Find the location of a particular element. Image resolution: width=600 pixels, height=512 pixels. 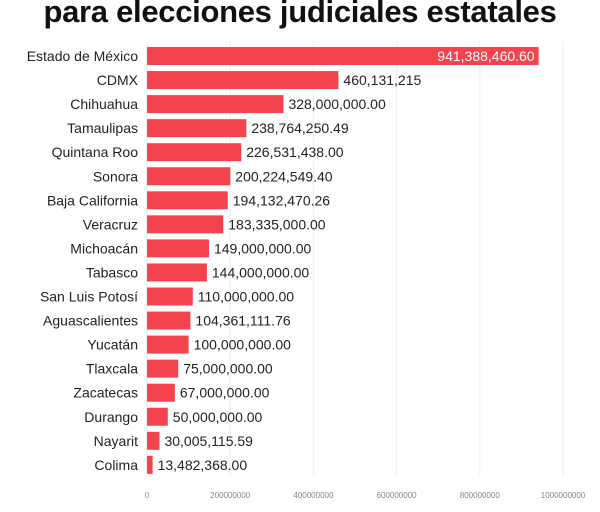

data-label: 183,335,000.00 is located at coordinates (277, 224).